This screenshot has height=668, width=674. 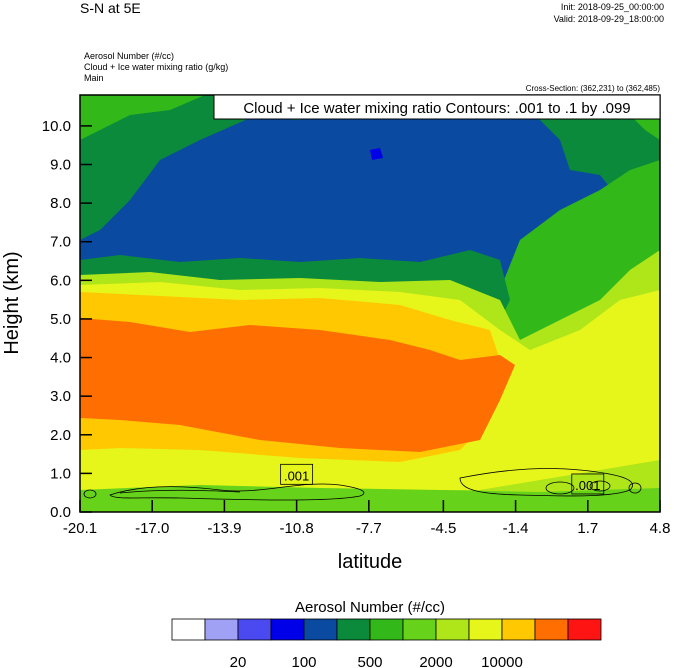 I want to click on colorbar-tick-label: 500, so click(x=369, y=661).